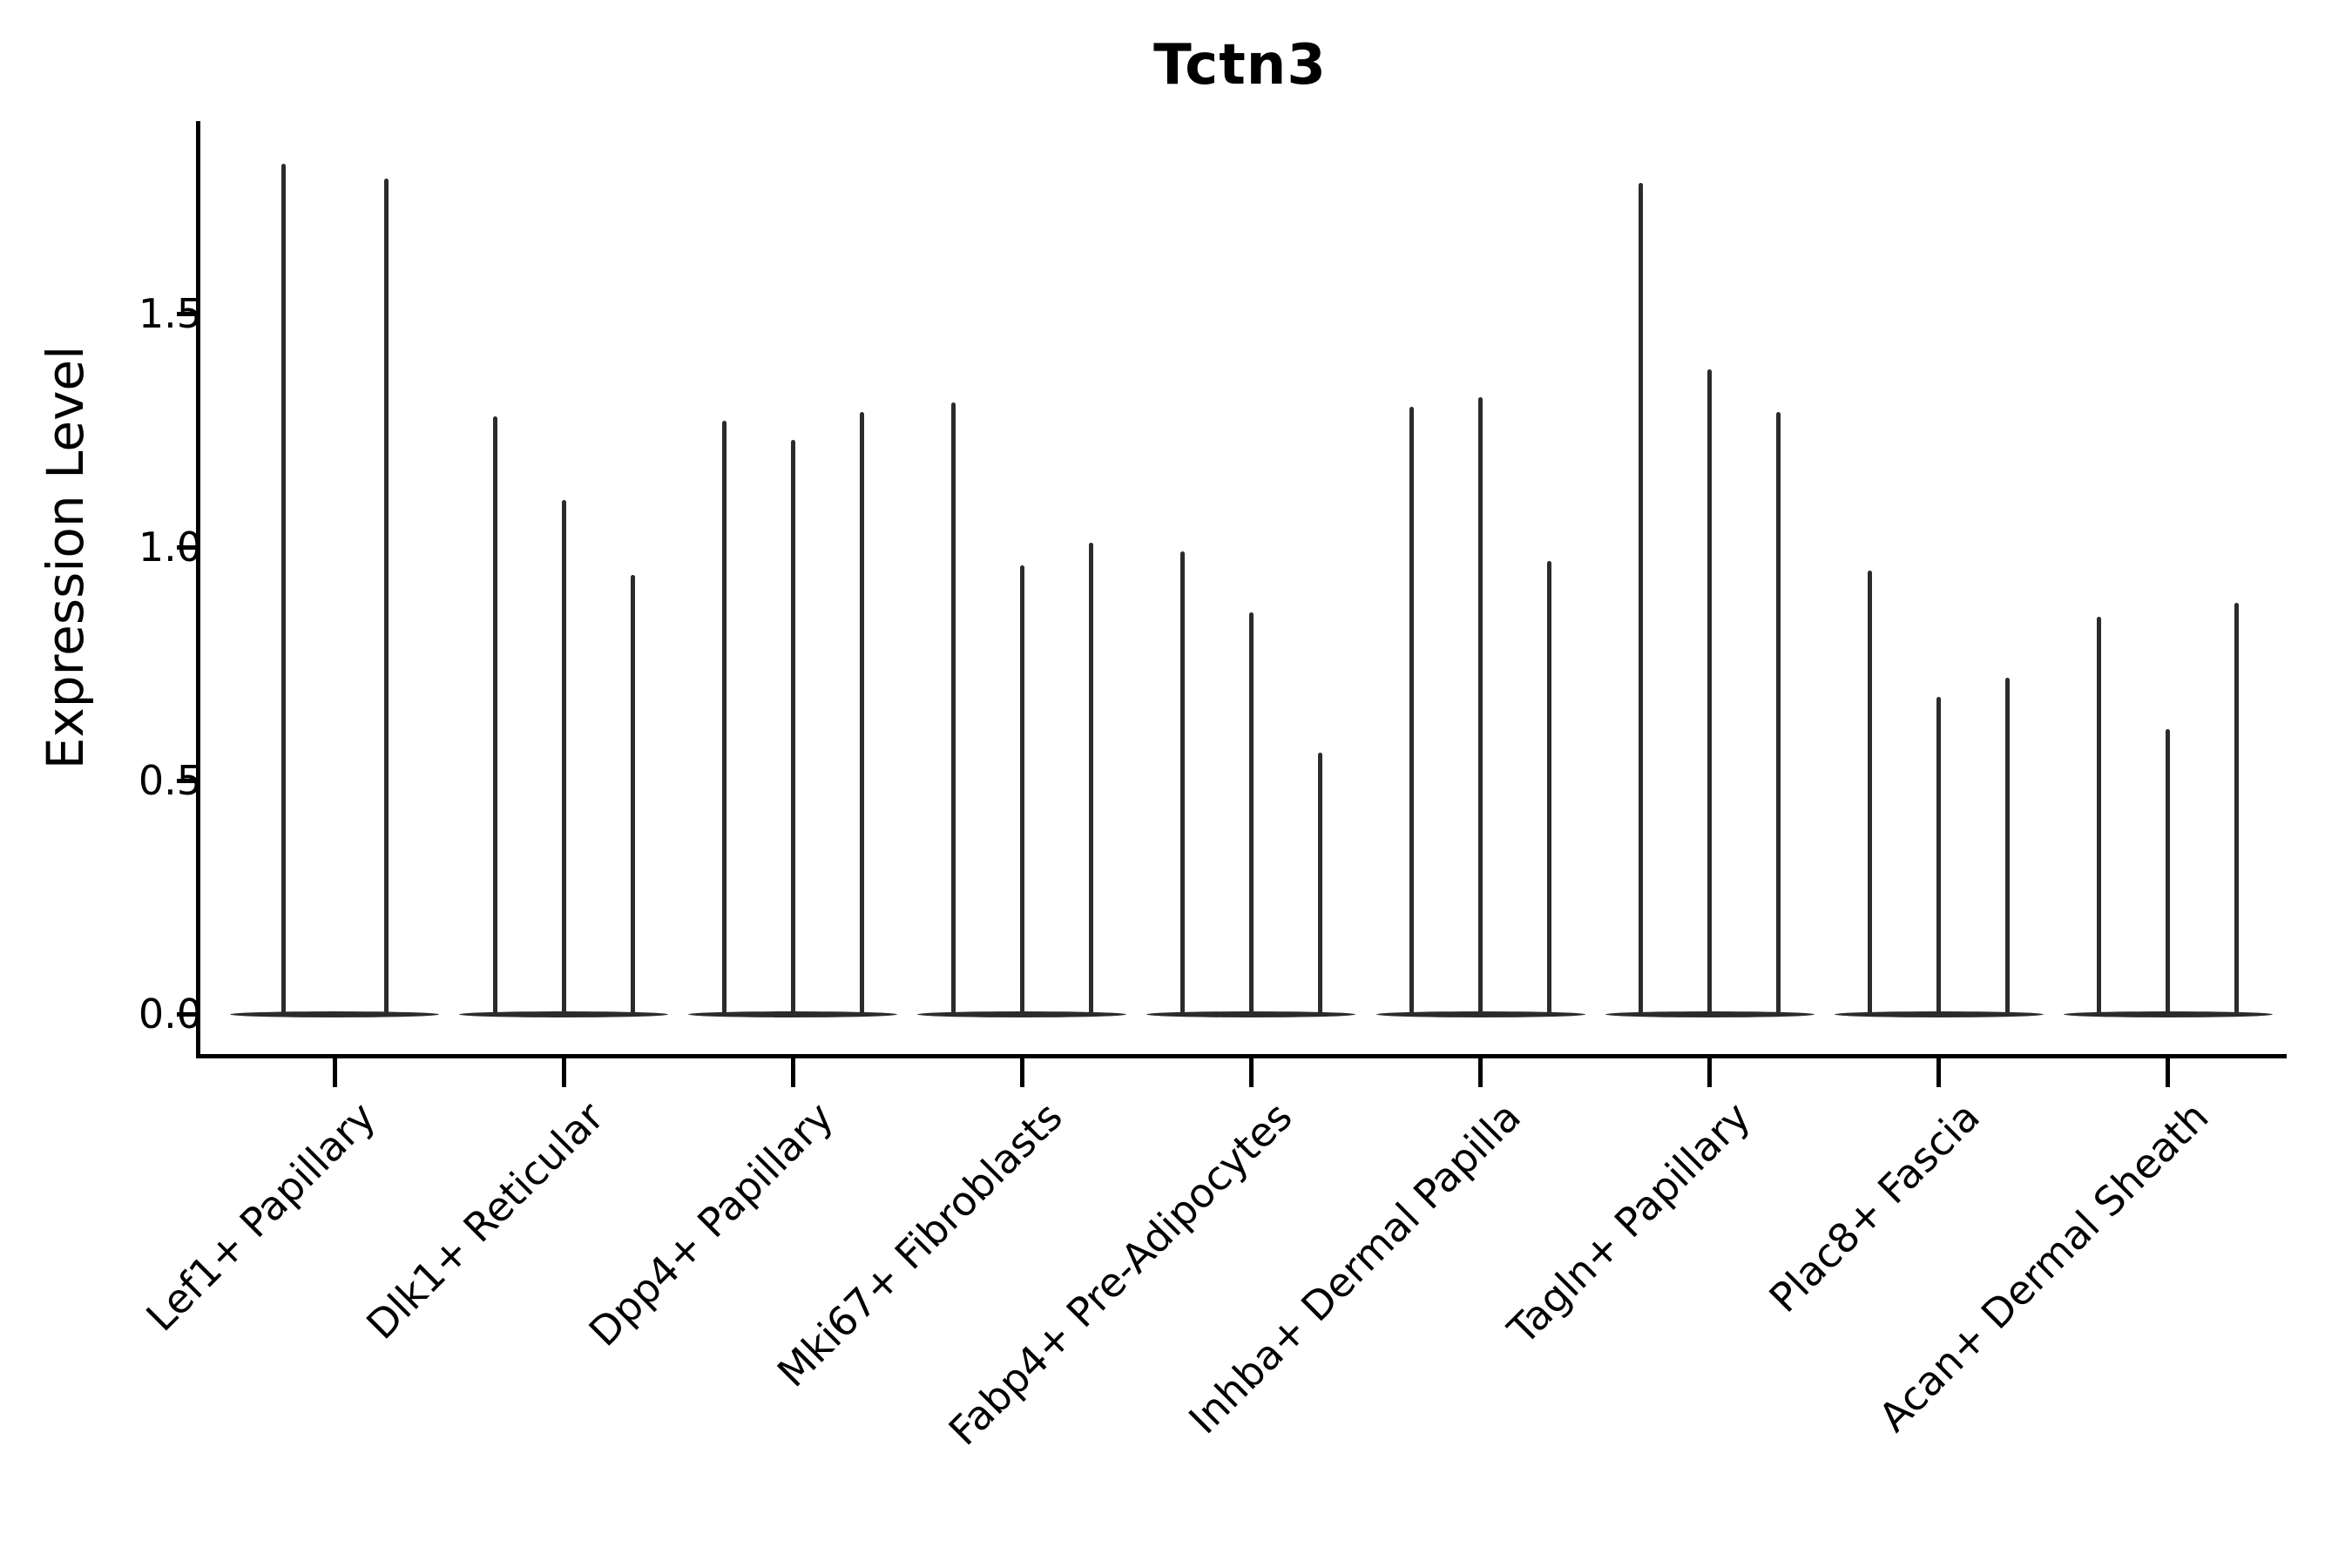 The image size is (2352, 1568). Describe the element at coordinates (485, 1220) in the screenshot. I see `x-tick-label: Dlk1+ Reticular` at that location.